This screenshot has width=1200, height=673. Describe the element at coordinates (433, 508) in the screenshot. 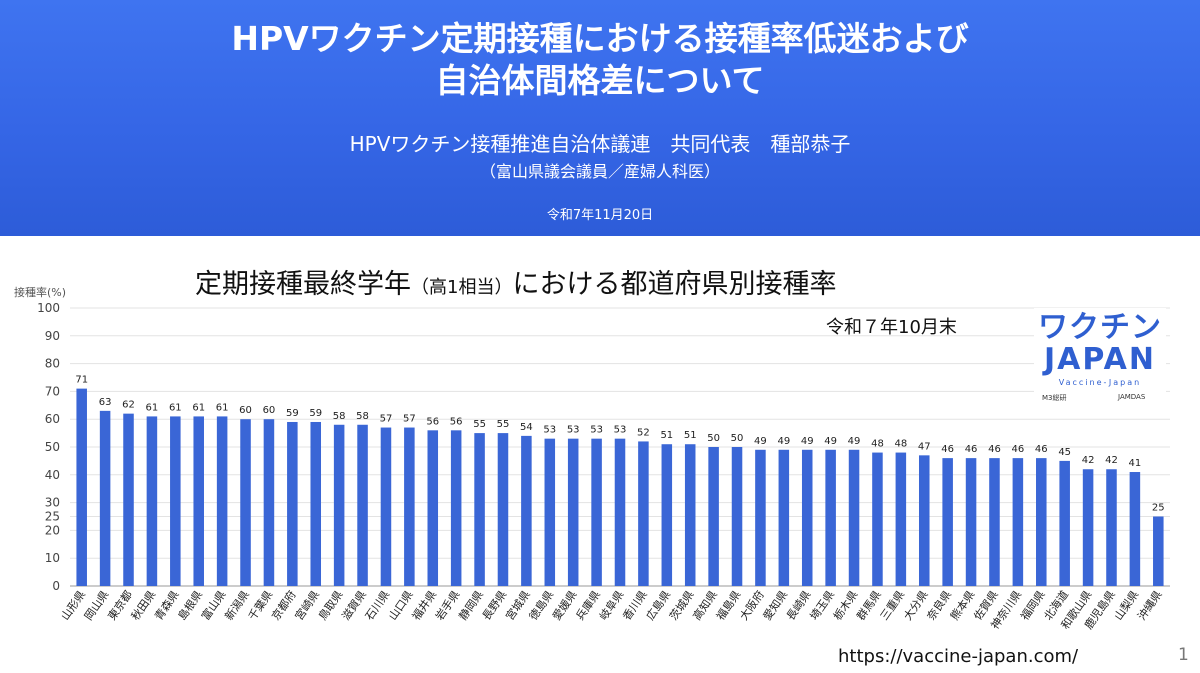

I see `bar-福井県` at that location.